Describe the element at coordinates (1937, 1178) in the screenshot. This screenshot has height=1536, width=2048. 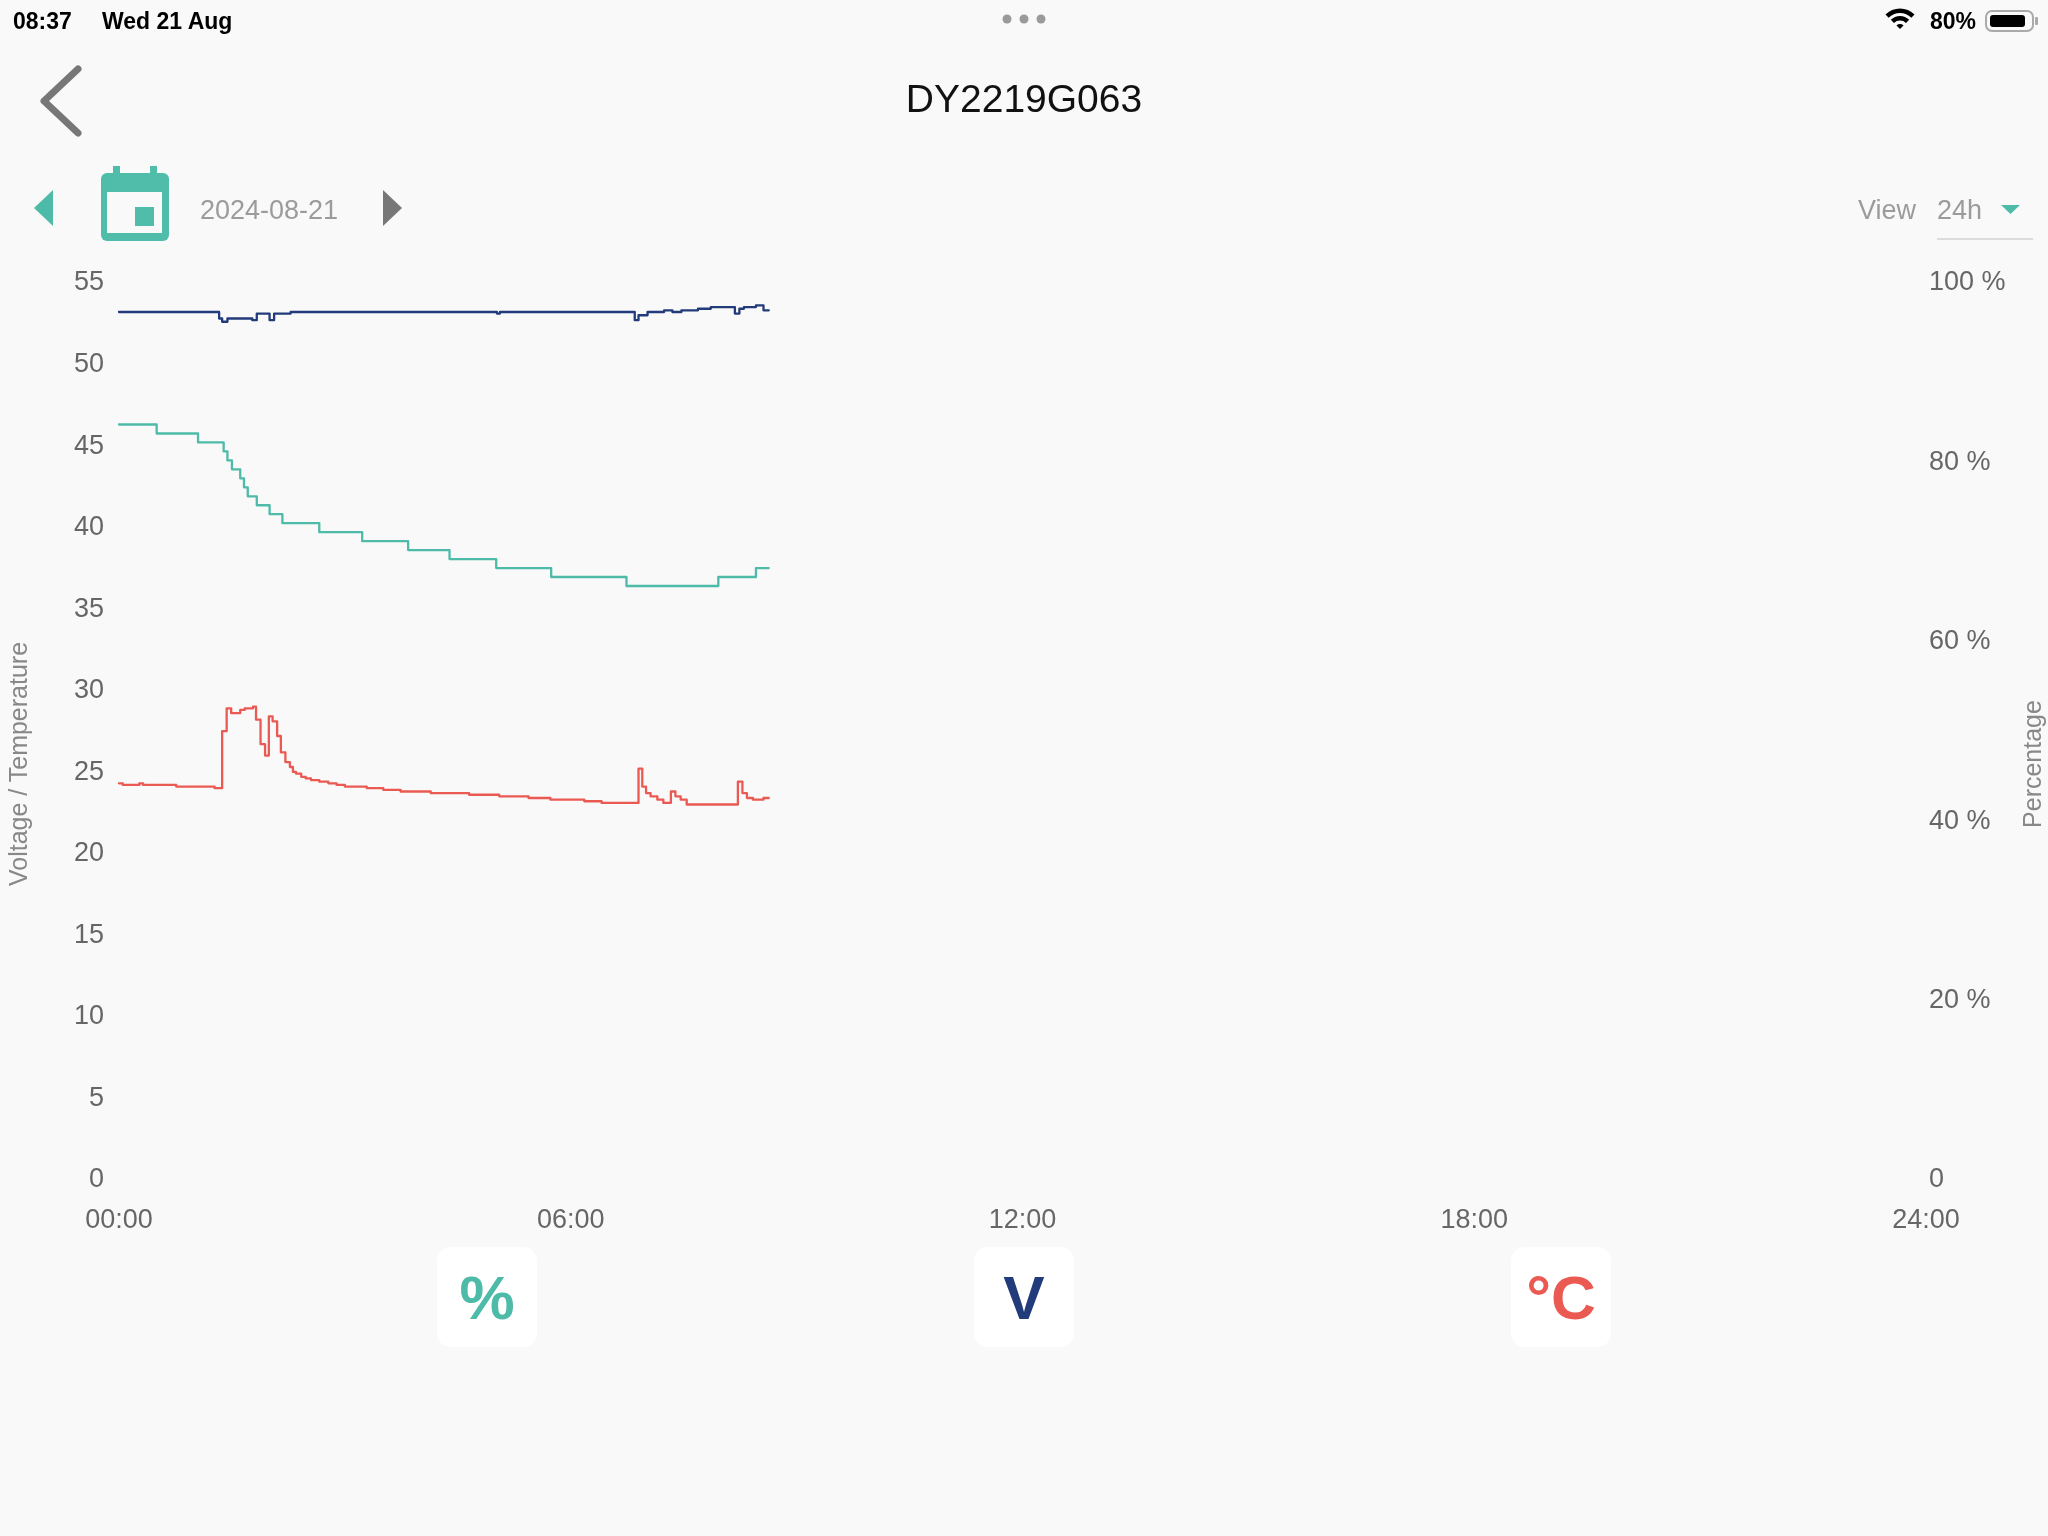
I see `y2-tick-label: 0` at that location.